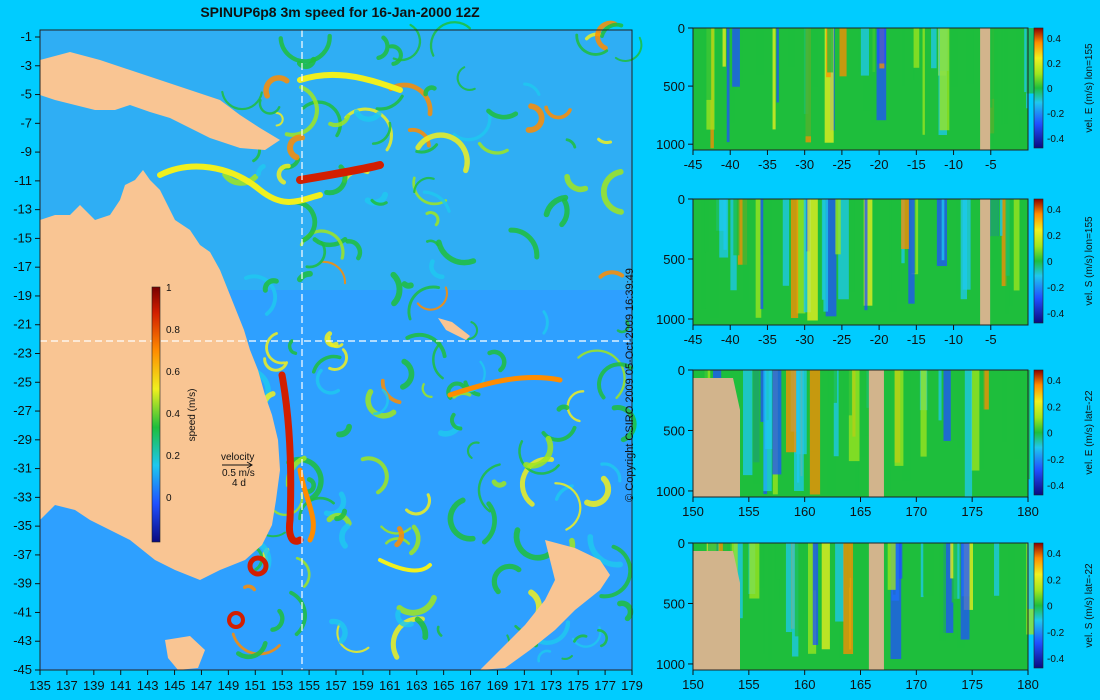  Describe the element at coordinates (238, 473) in the screenshot. I see `velocity-key-speed: 0.5 m/s` at that location.